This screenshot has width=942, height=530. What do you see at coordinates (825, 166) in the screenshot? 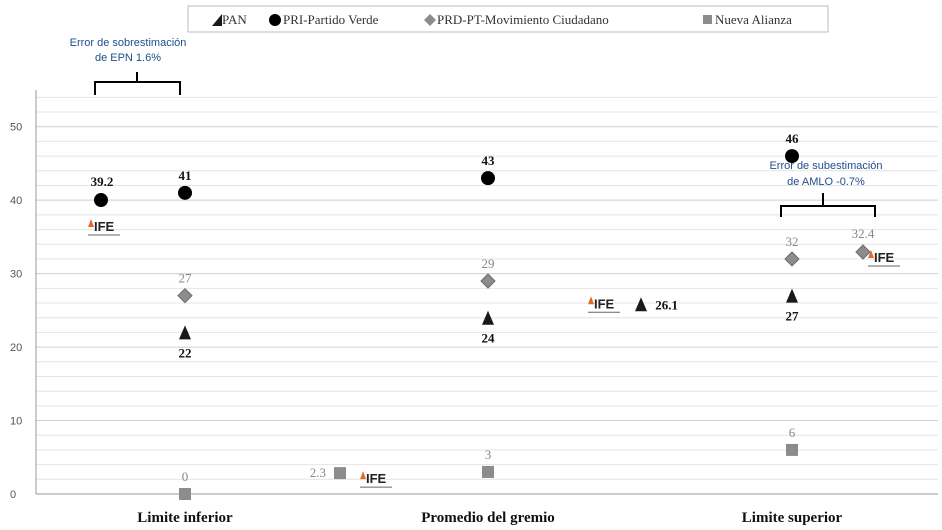
I see `annotation-underestimation-line1: Error de subestimación` at bounding box center [825, 166].